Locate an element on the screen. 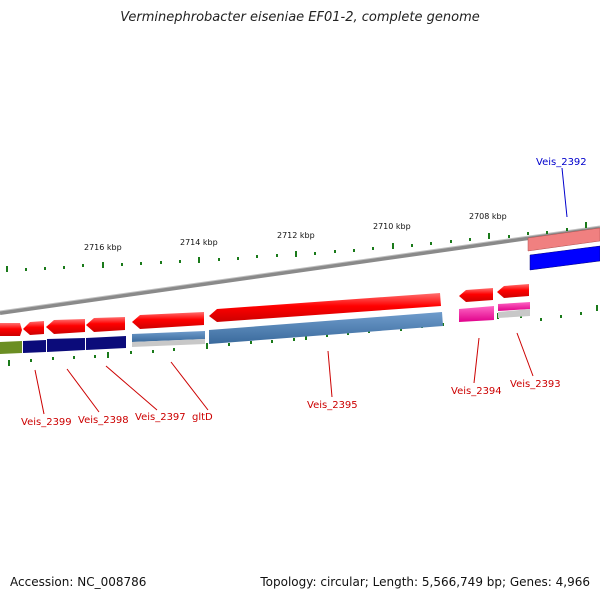  genome-backbone is located at coordinates (300, 270).